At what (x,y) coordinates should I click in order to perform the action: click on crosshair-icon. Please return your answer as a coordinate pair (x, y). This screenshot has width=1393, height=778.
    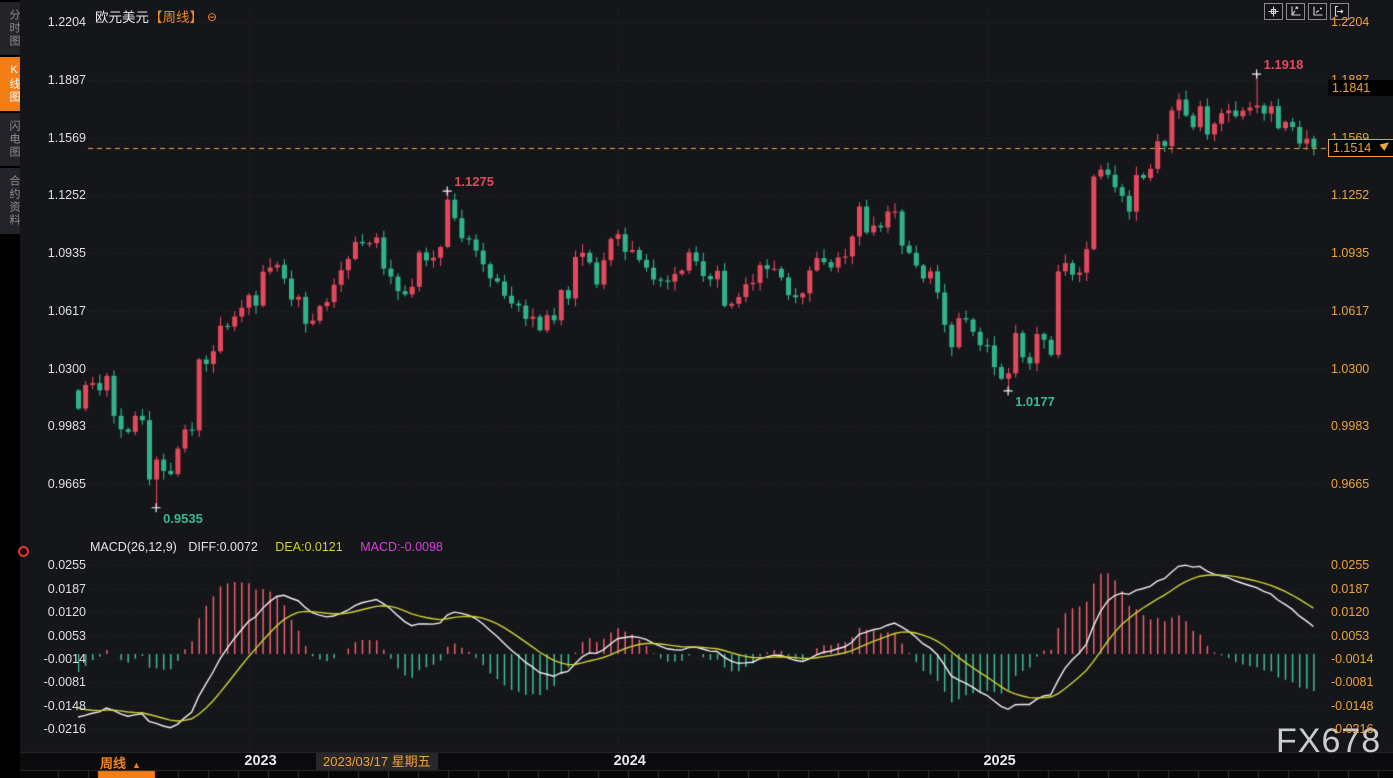
    Looking at the image, I should click on (1273, 11).